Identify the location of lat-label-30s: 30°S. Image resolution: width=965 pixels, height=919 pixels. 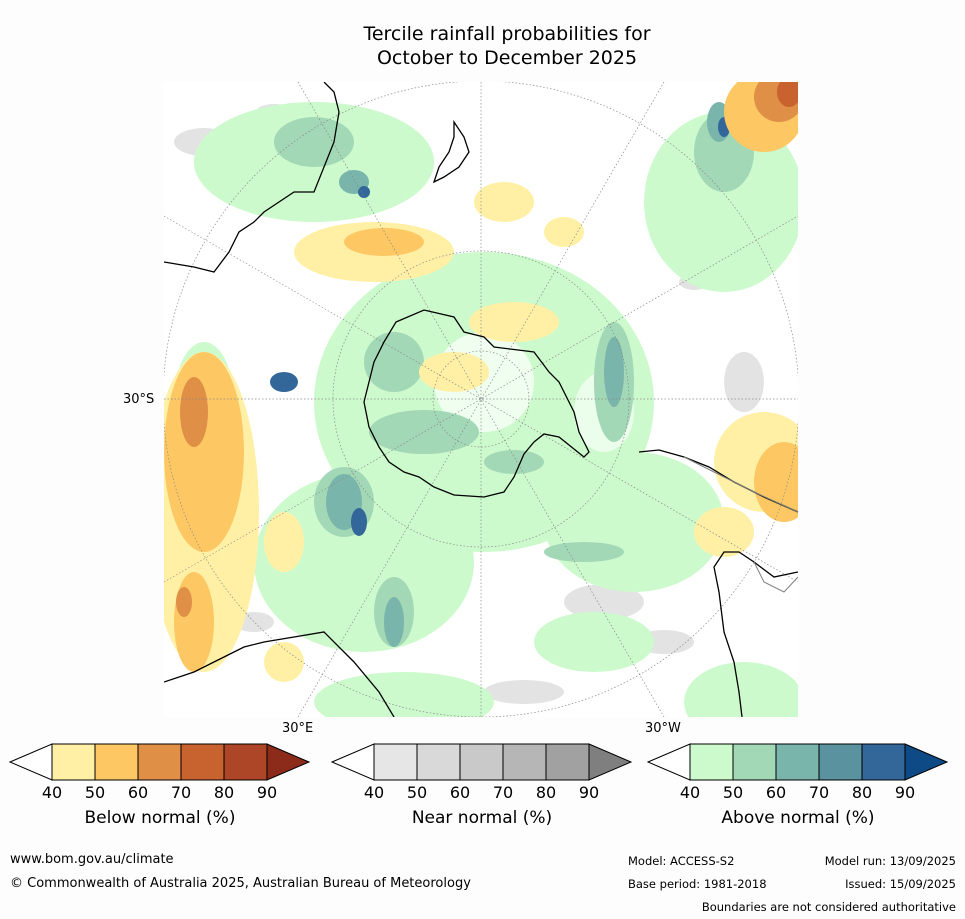
(139, 399).